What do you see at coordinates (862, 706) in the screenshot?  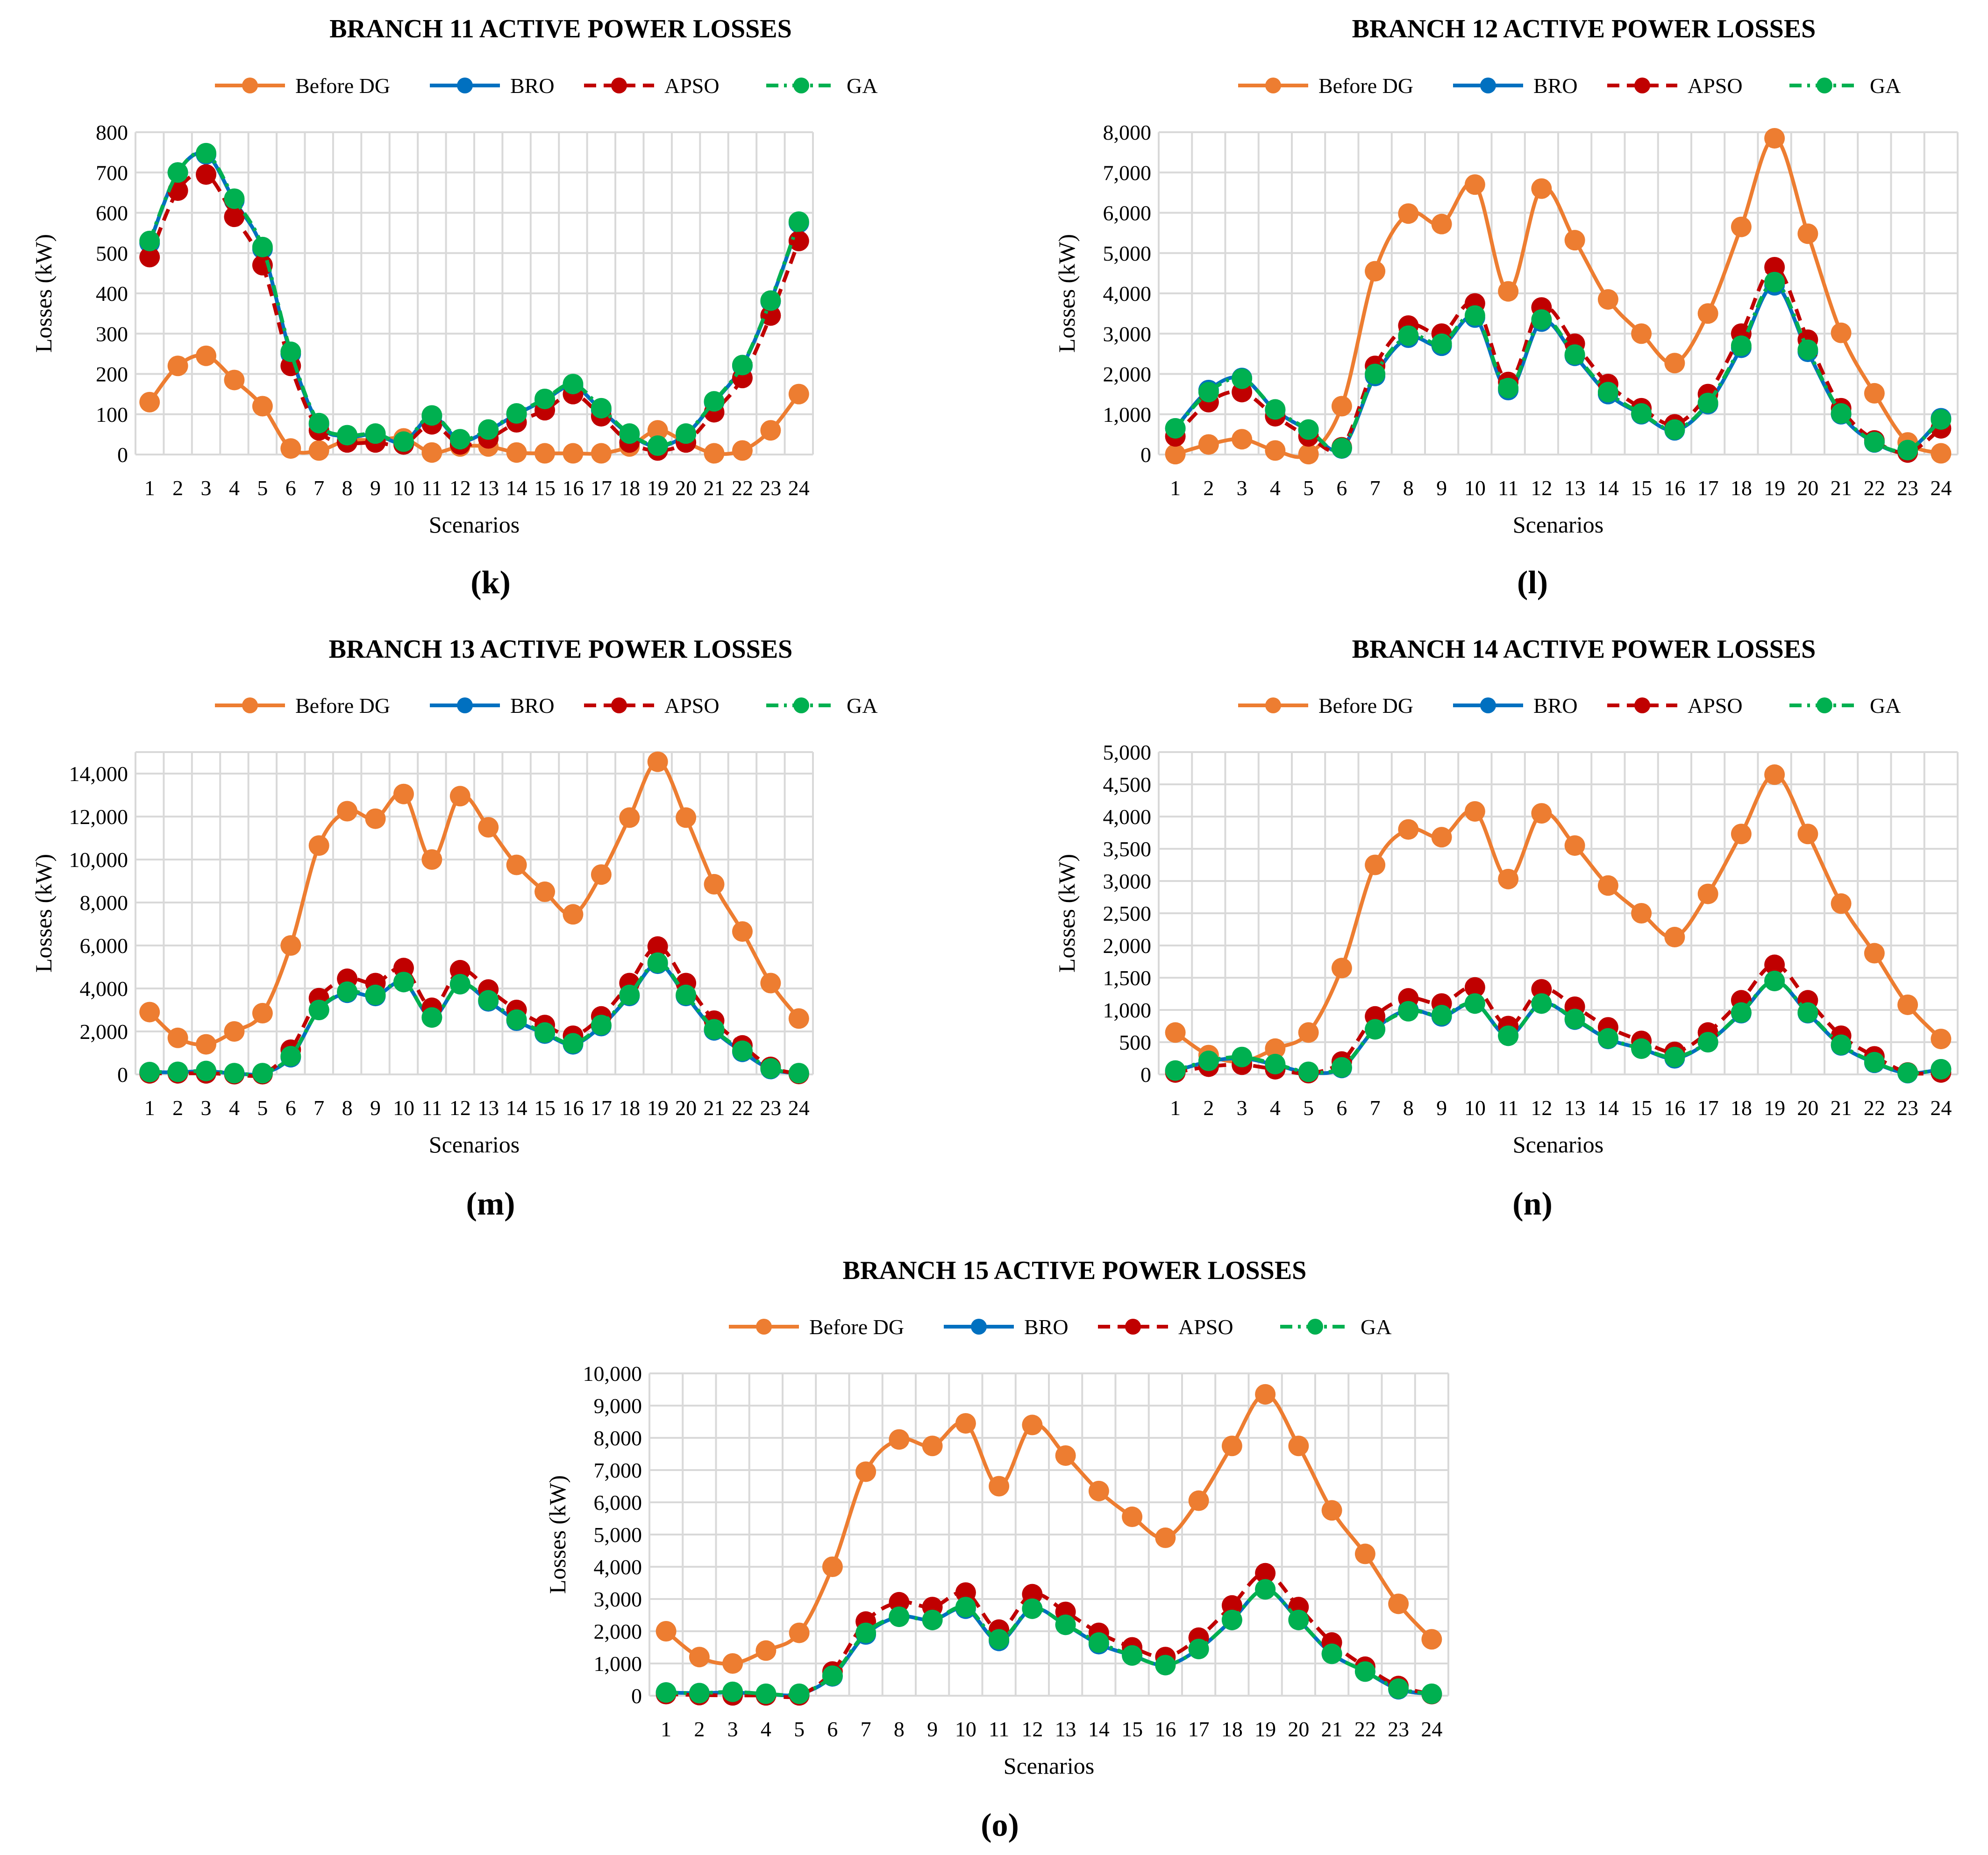 I see `legend-label: GA` at bounding box center [862, 706].